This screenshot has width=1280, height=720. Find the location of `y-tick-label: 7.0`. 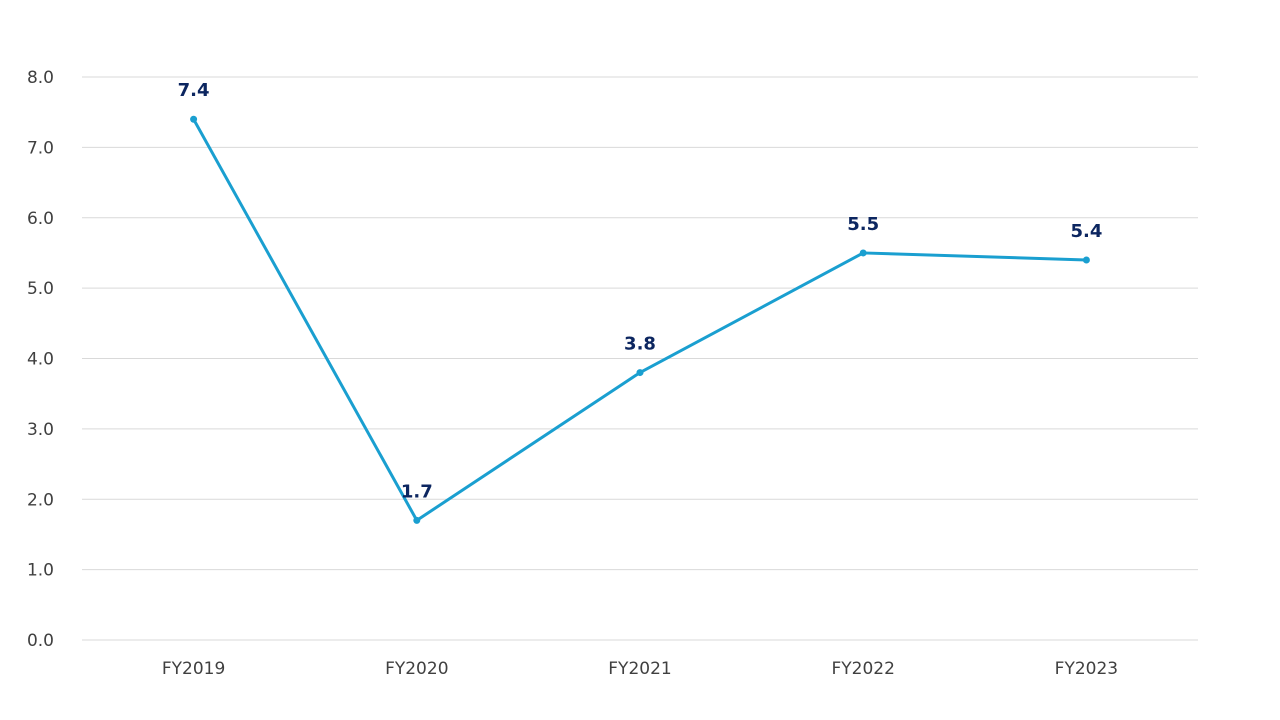

y-tick-label: 7.0 is located at coordinates (40, 148).